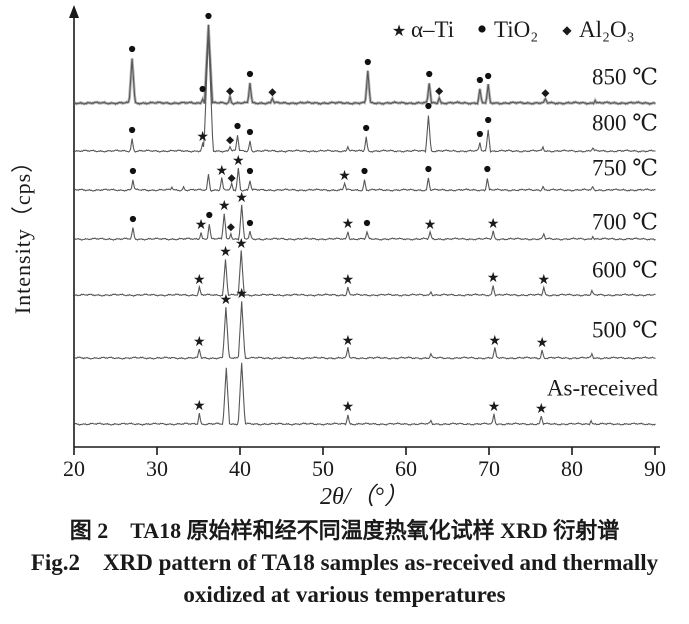 The width and height of the screenshot is (689, 624). I want to click on legend-label: Al₂O₃, so click(607, 29).